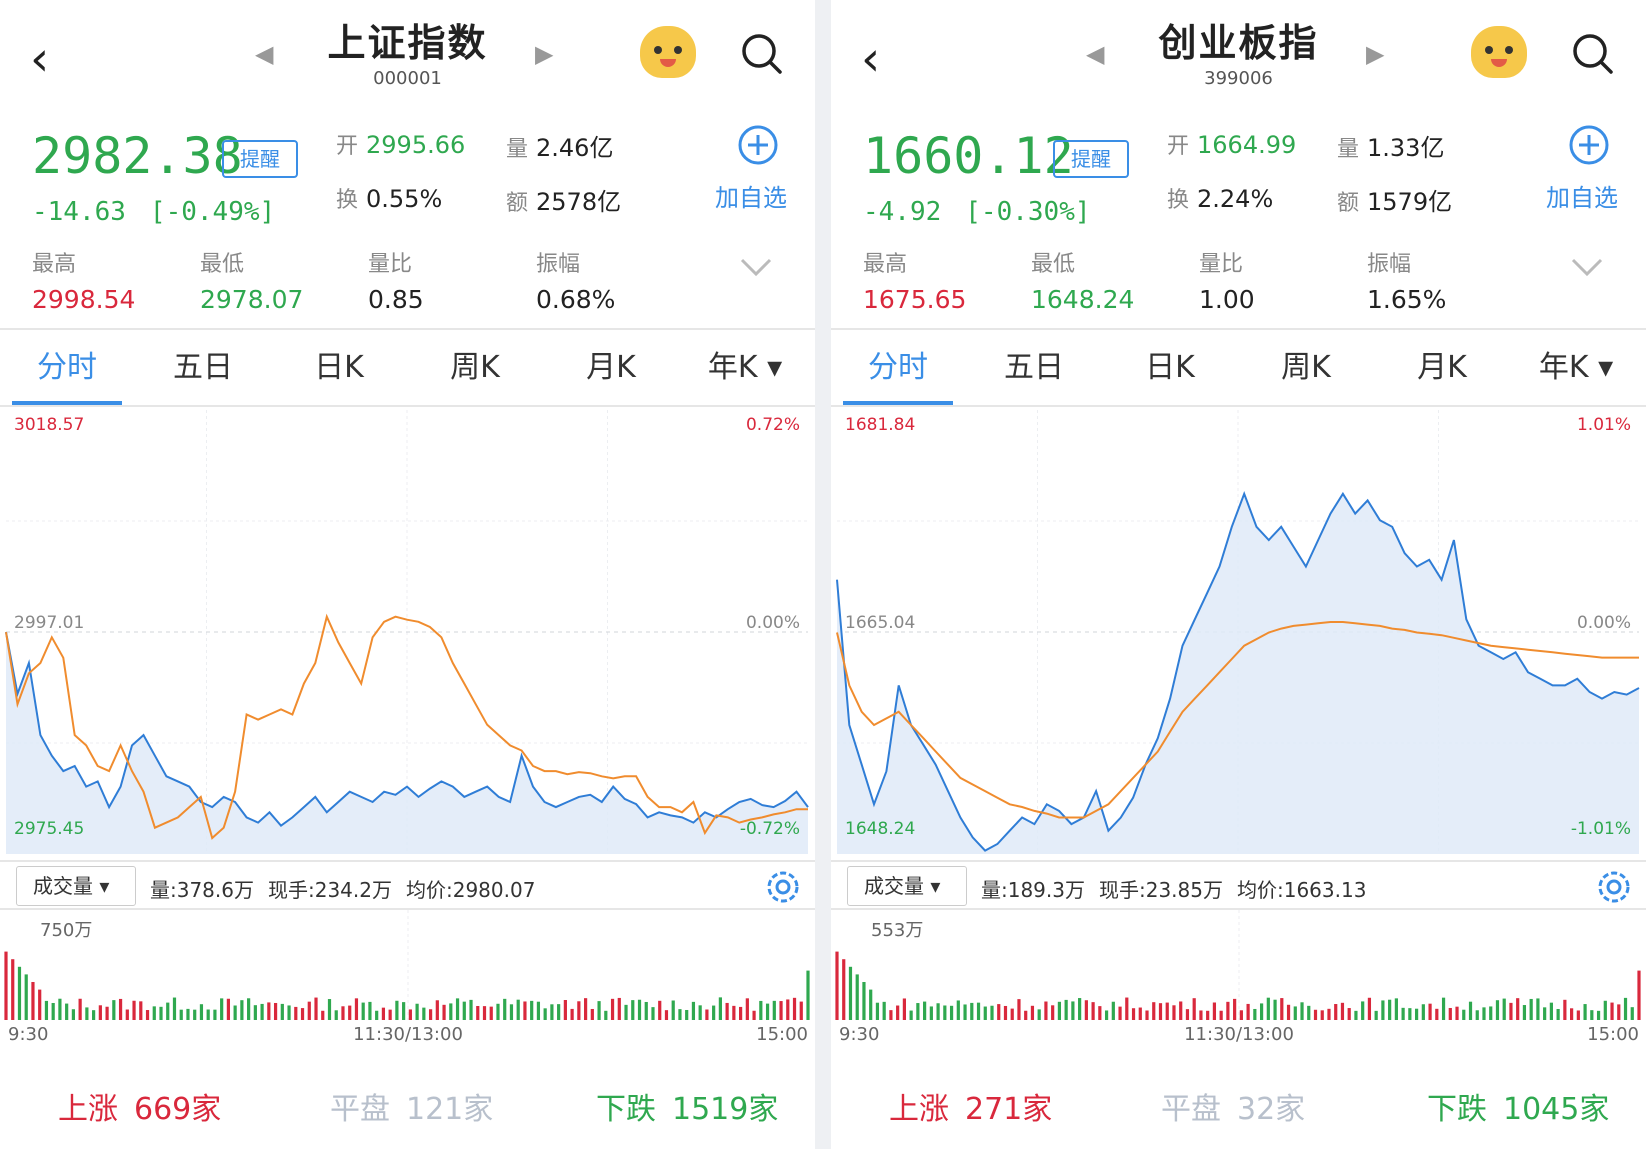 The image size is (1646, 1149). Describe the element at coordinates (564, 202) in the screenshot. I see `amount-stat: 额 2578亿` at that location.